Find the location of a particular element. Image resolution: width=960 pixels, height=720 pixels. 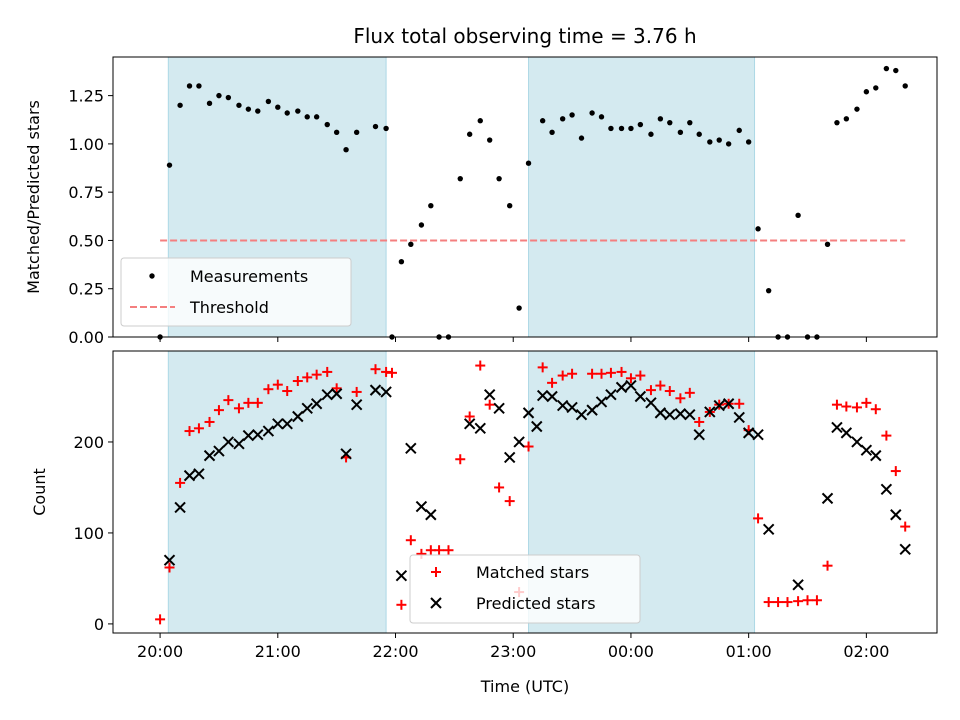

legend-predicted-marker is located at coordinates (436, 603).